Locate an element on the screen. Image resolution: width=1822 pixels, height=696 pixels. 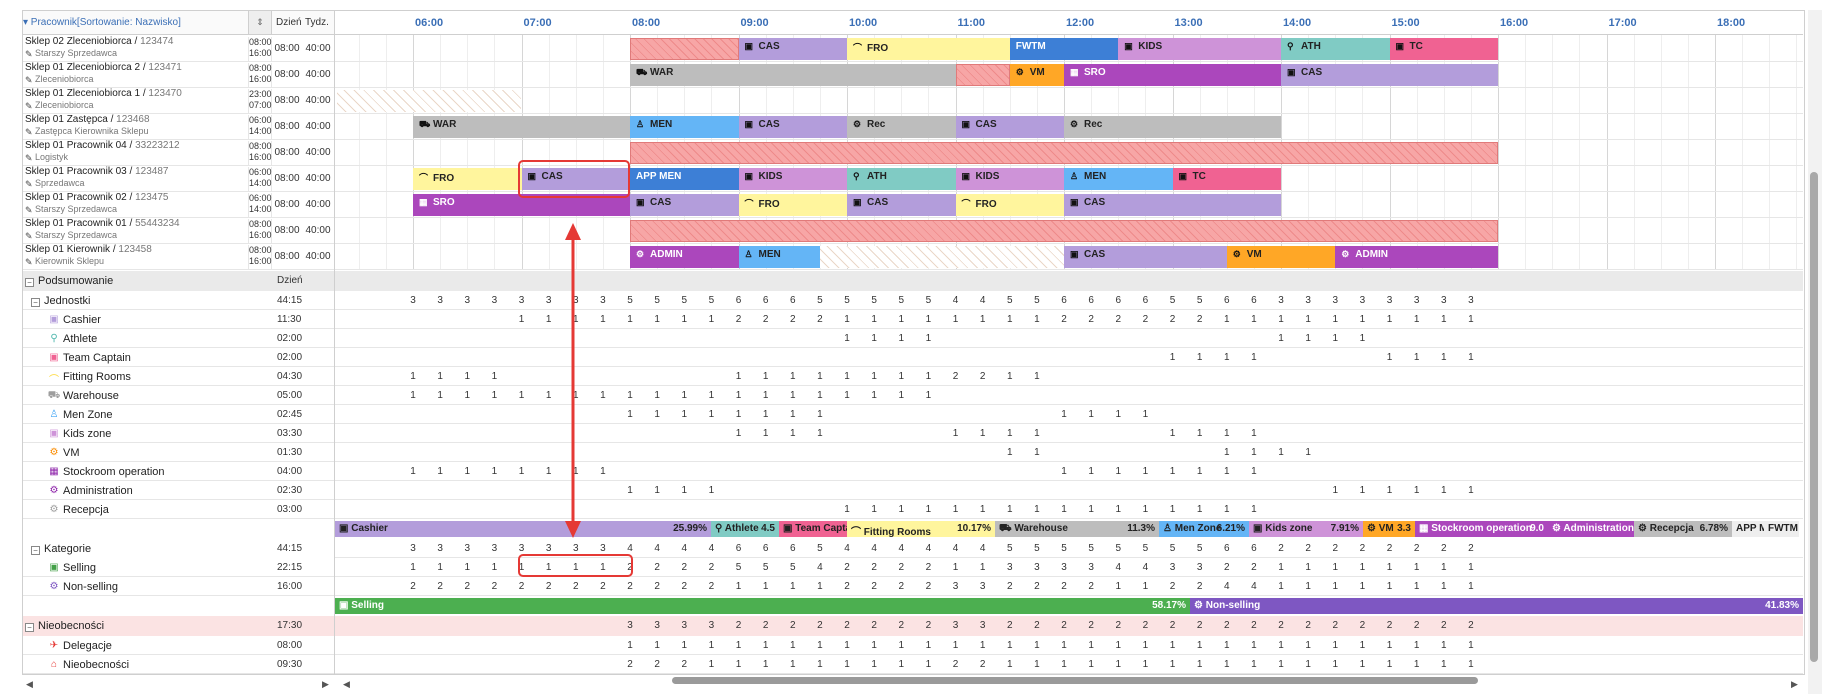
summary-header is located at coordinates (178, 281).